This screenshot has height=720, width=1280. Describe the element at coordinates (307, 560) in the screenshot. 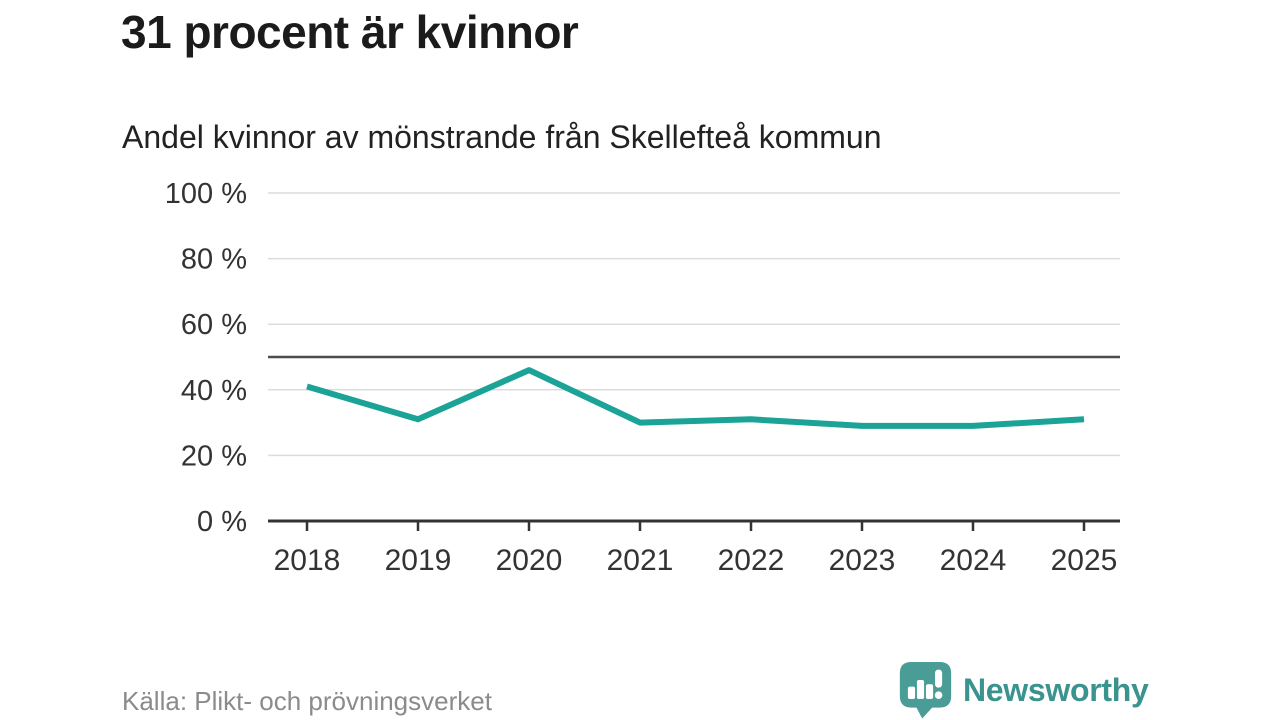

I see `x-tick-label: 2018` at that location.